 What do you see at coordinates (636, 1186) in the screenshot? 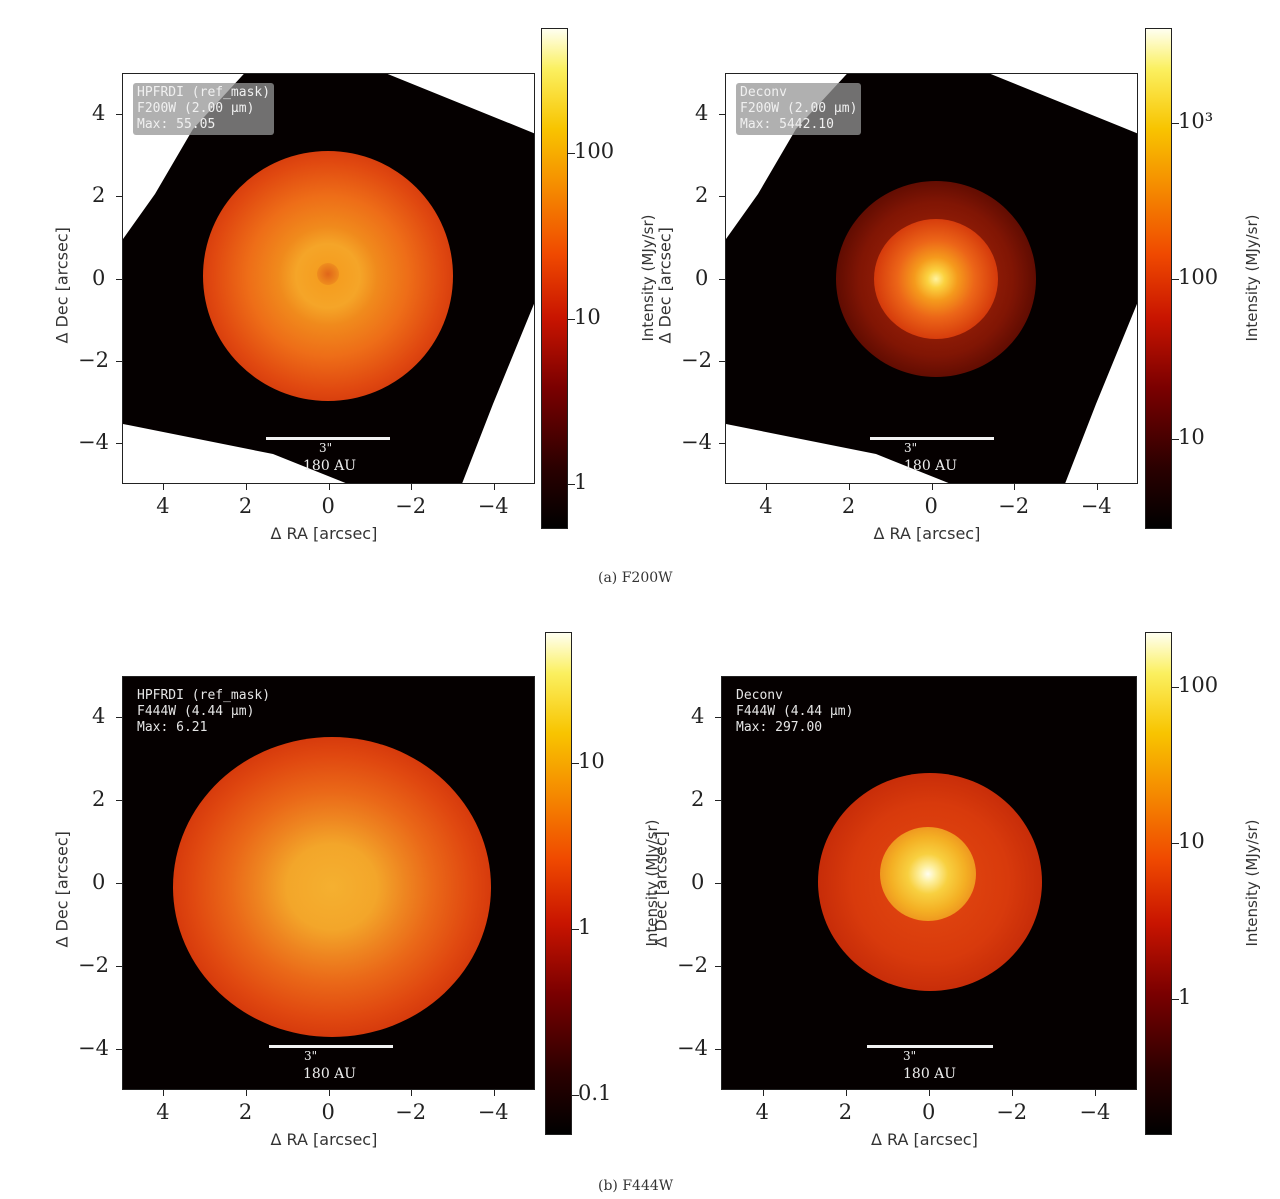
I see `caption-b: (b) F444W` at bounding box center [636, 1186].